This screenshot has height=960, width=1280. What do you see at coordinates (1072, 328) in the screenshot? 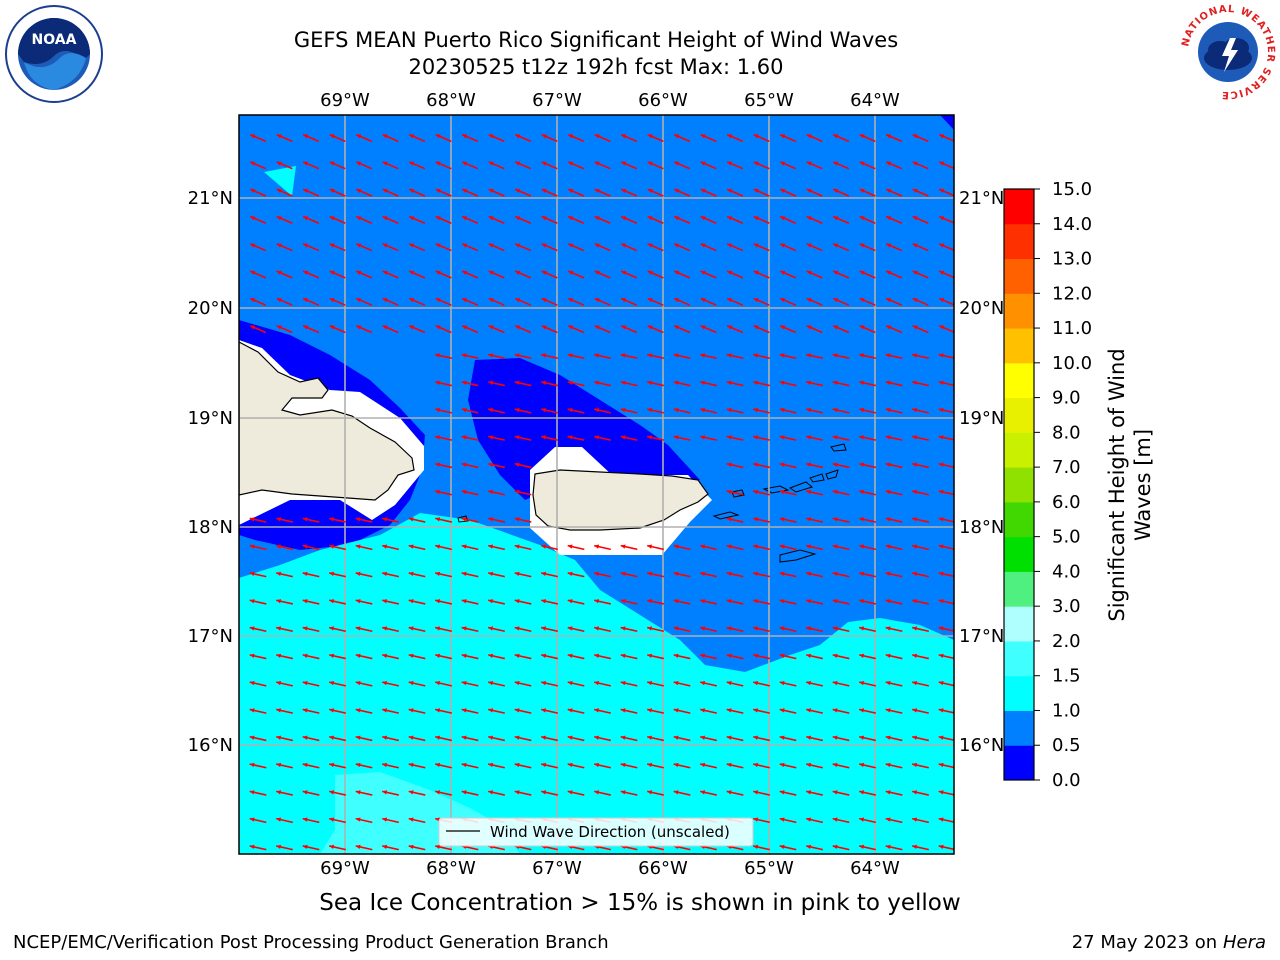
I see `colorbar-tick-label: 11.0` at bounding box center [1072, 328].